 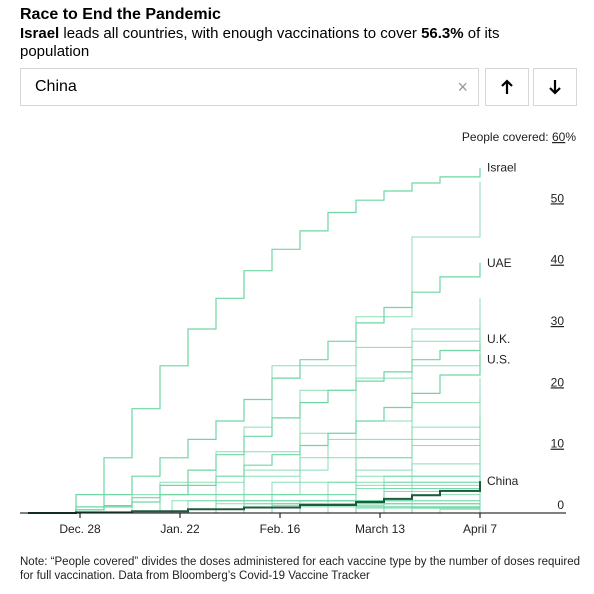 I want to click on subtitle-end: of its population, so click(x=260, y=42).